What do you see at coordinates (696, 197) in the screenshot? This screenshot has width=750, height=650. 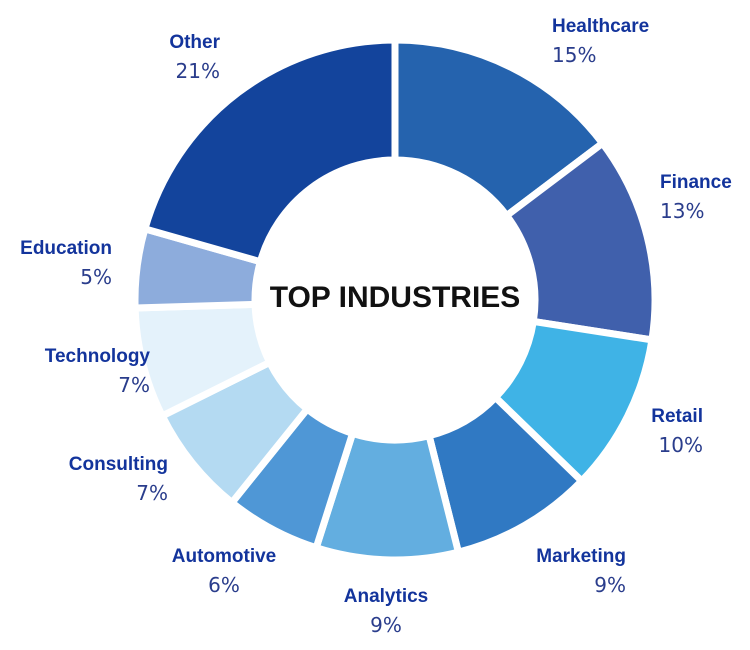 I see `label-finance: Finance 13%` at bounding box center [696, 197].